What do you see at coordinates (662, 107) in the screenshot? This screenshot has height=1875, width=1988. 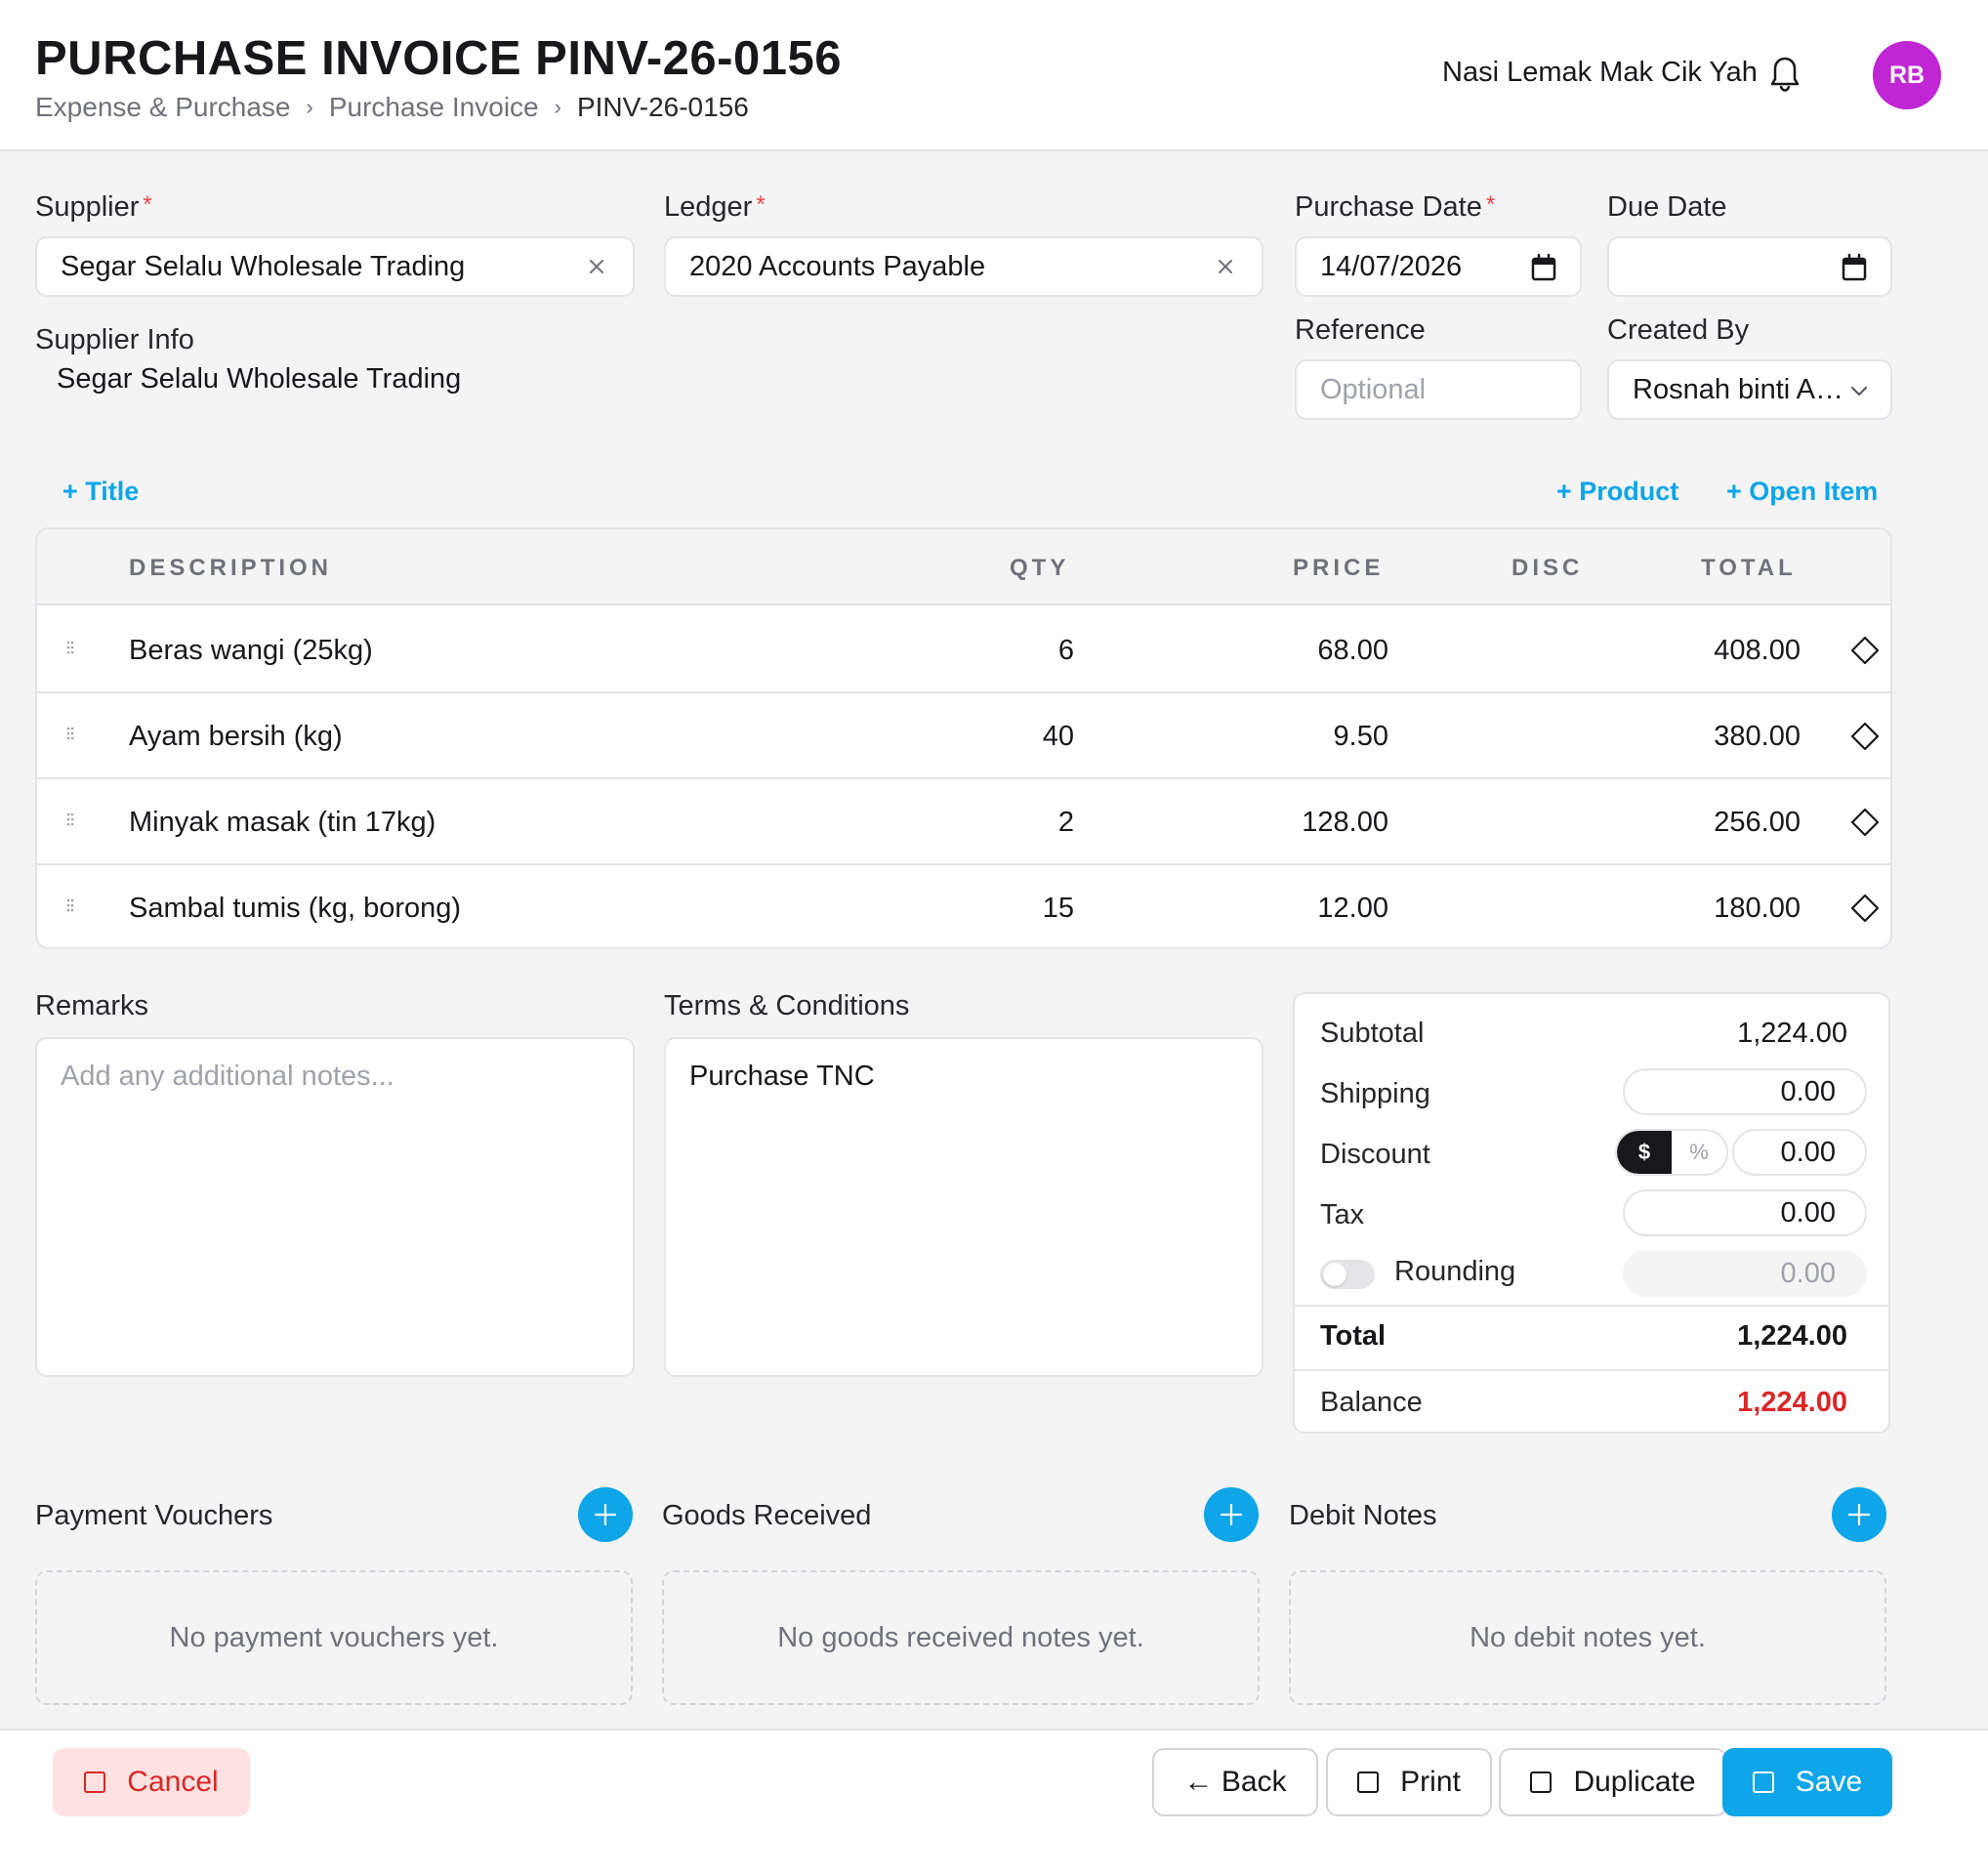 I see `breadcrumb-item-current: PINV-26-0156` at bounding box center [662, 107].